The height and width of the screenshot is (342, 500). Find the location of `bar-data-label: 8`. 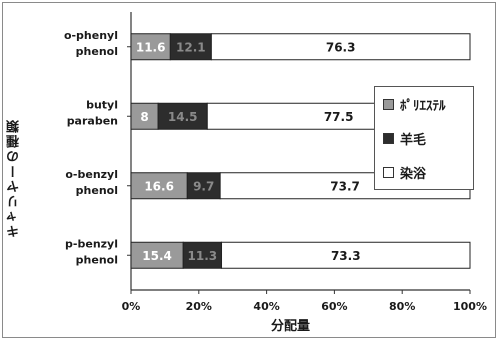

bar-data-label: 8 is located at coordinates (144, 117).